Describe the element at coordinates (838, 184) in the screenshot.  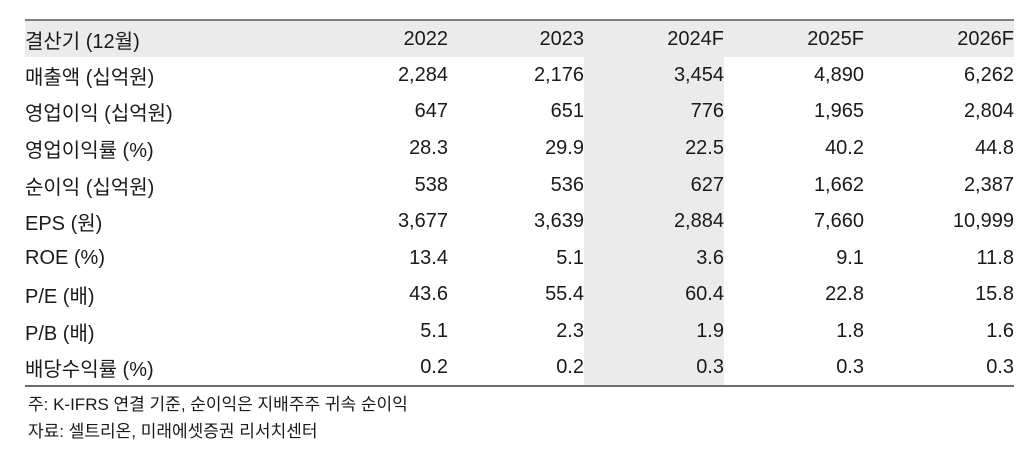
I see `value-cell: 1,662` at that location.